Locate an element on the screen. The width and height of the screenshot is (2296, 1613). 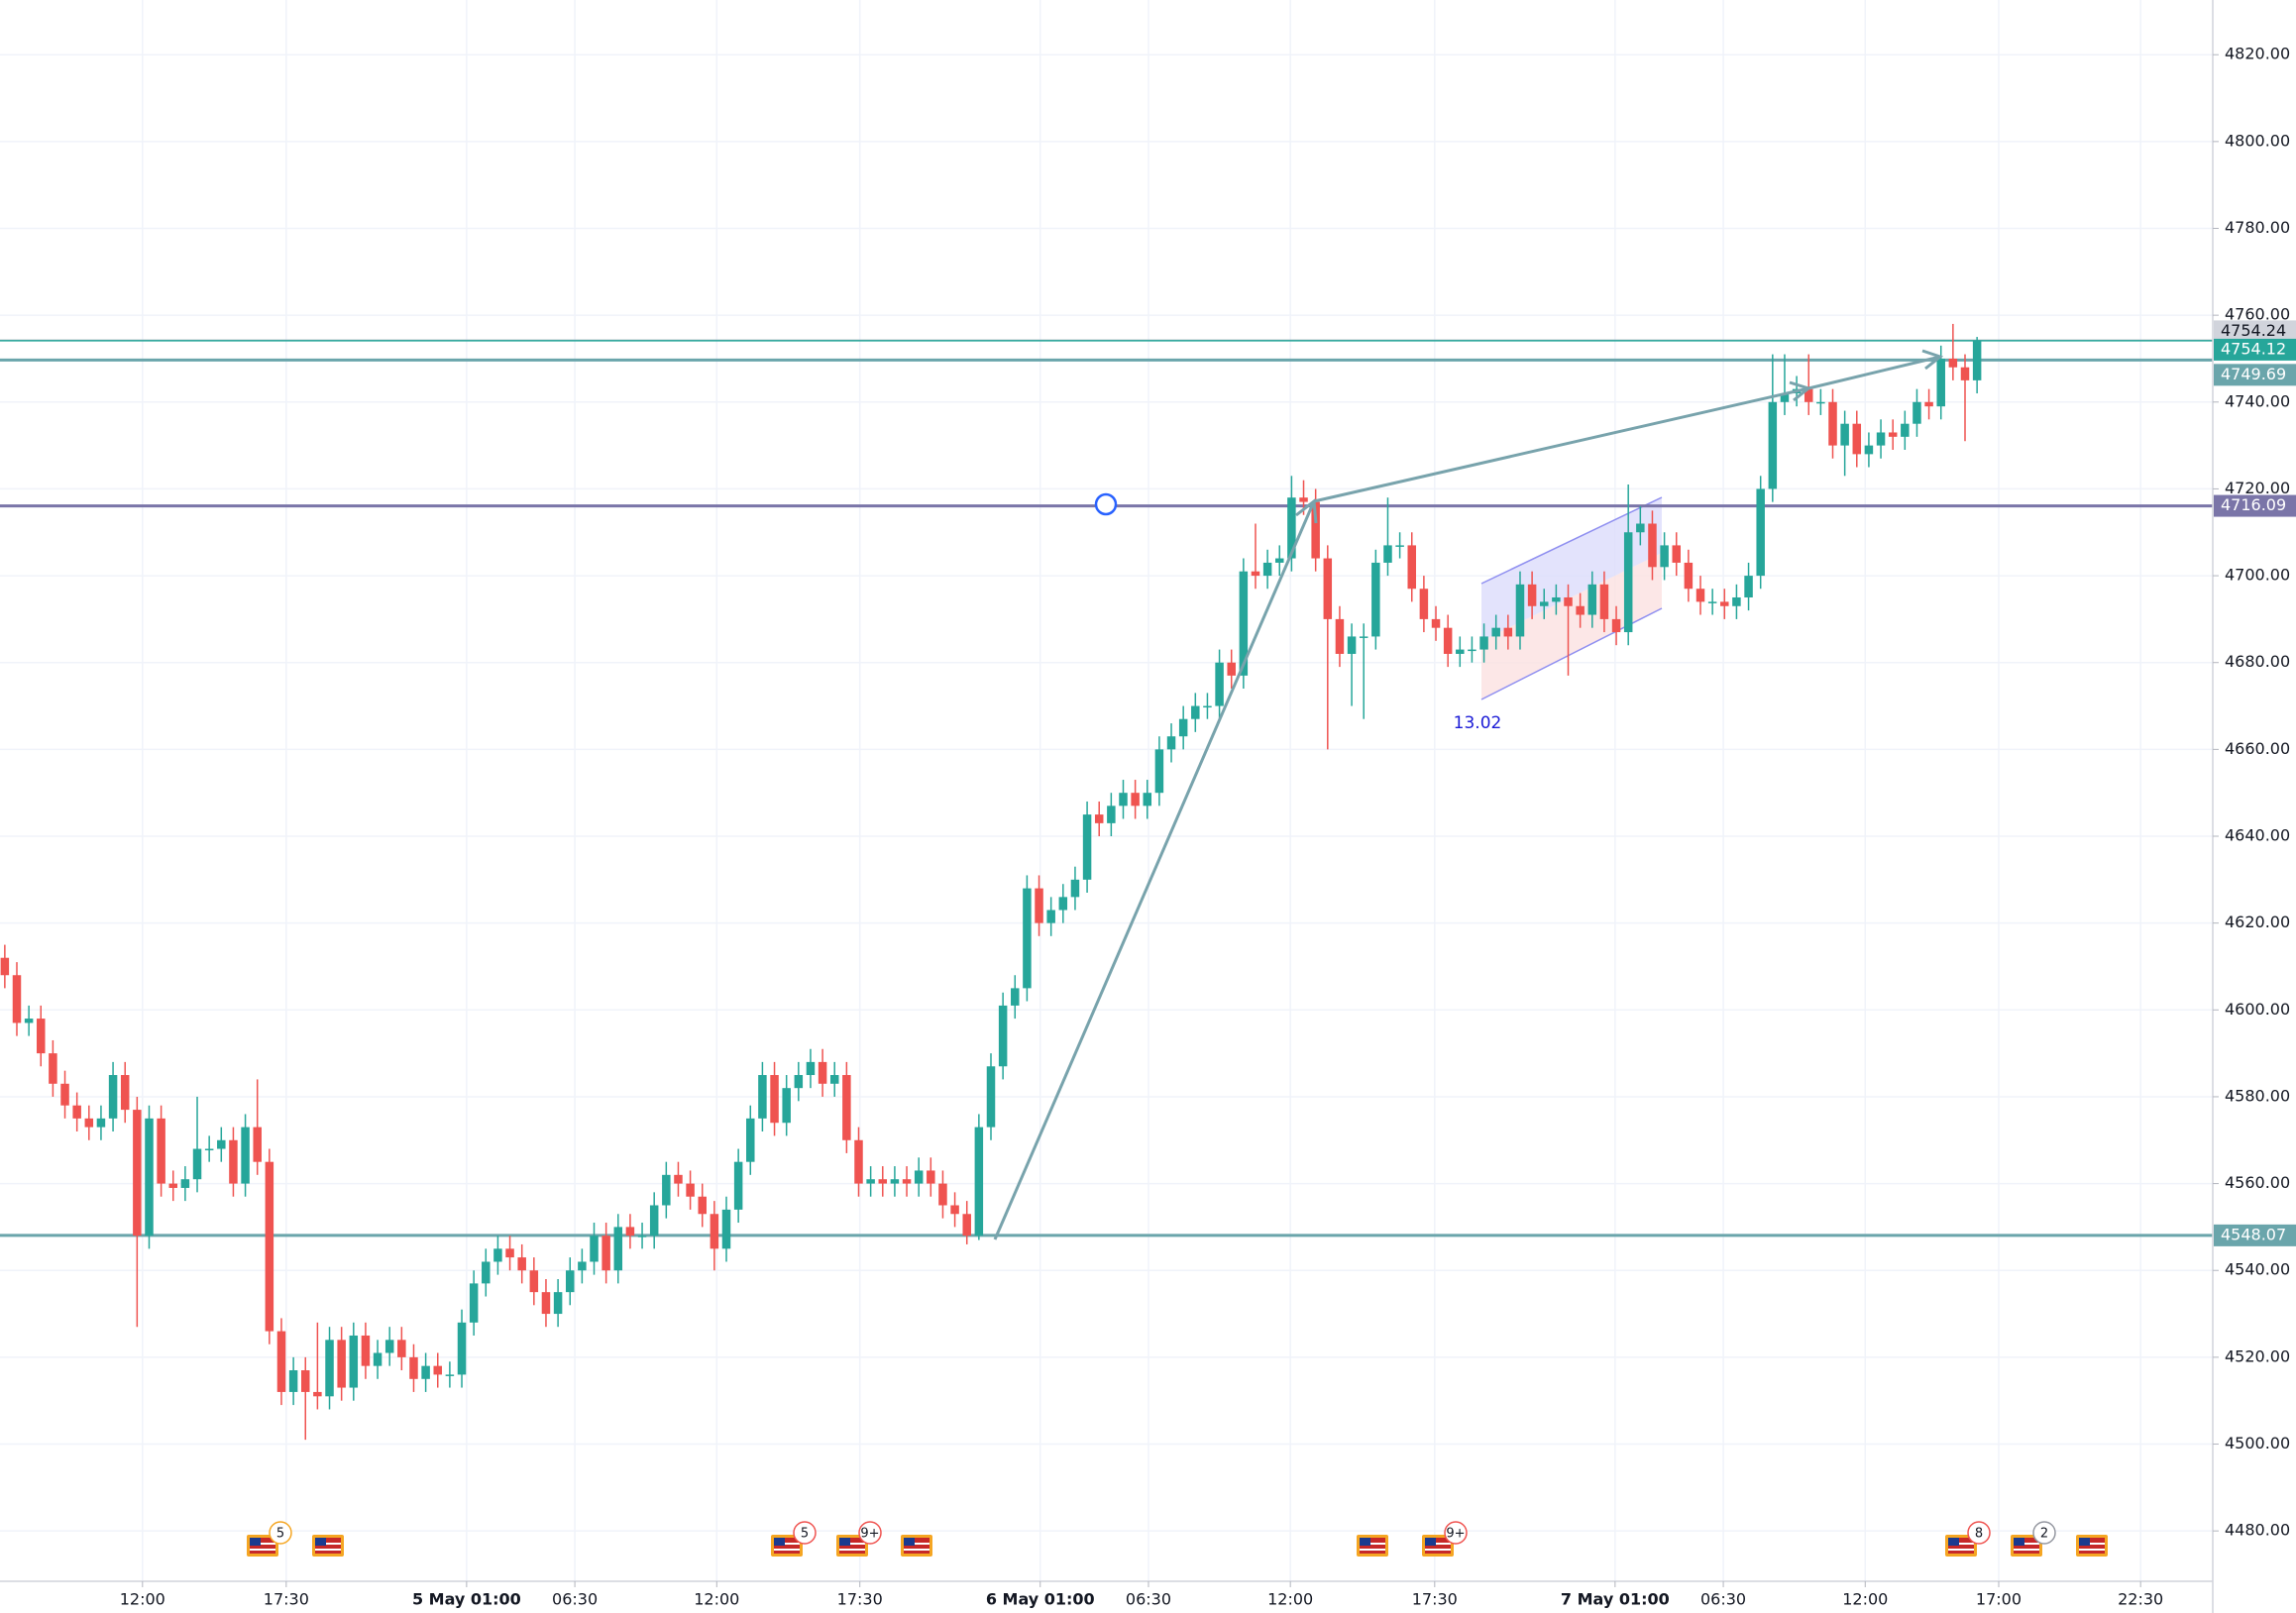
event-badge-count: 2 is located at coordinates (2044, 1534).